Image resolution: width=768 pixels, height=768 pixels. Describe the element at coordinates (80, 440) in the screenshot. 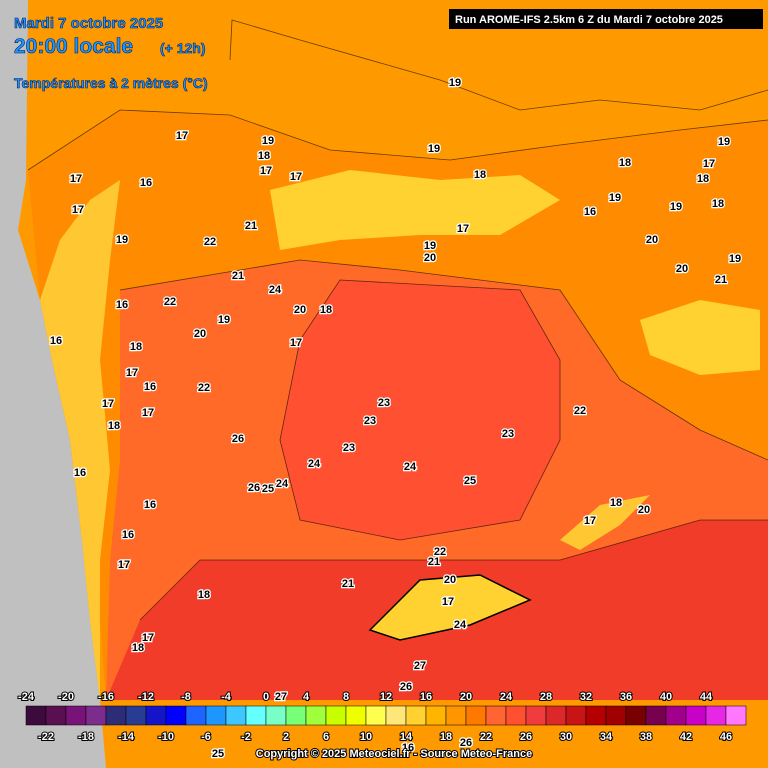

I see `coast-cool` at that location.